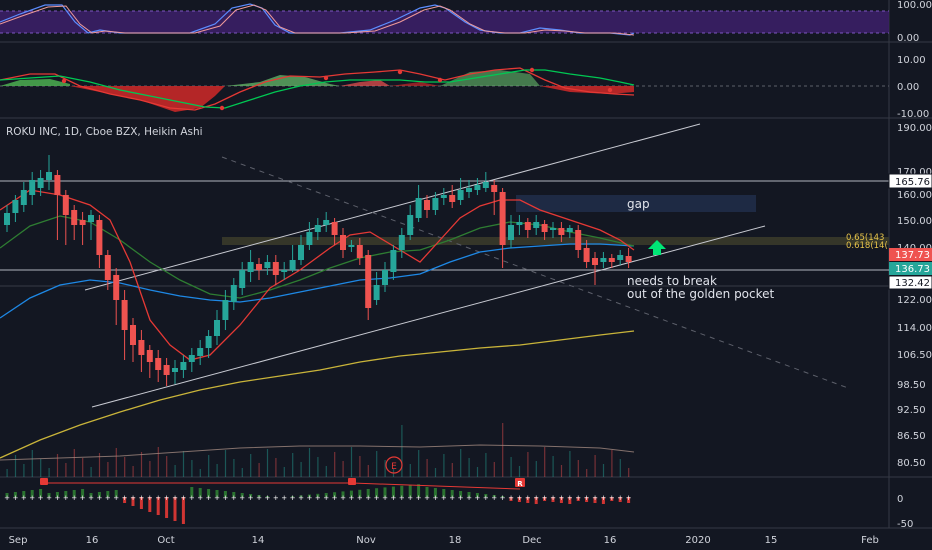 The height and width of the screenshot is (550, 932). What do you see at coordinates (914, 195) in the screenshot?
I see `price-tick: 160.00` at bounding box center [914, 195].